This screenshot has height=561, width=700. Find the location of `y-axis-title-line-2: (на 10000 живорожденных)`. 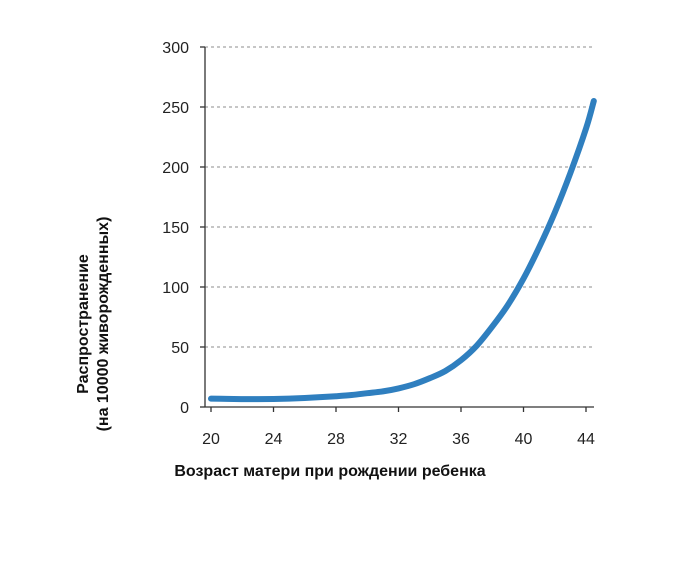

y-axis-title-line-2: (на 10000 живорожденных) is located at coordinates (103, 324).